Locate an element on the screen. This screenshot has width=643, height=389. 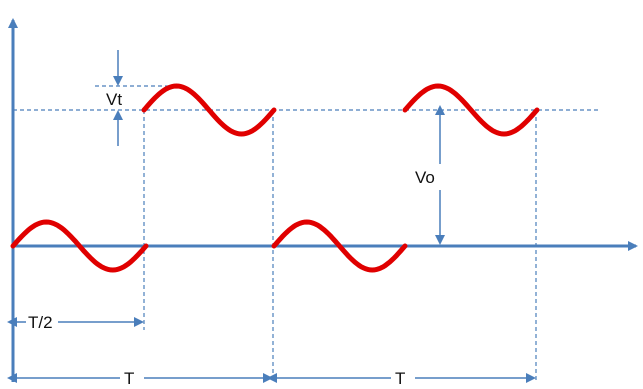
t-half-label: T/2 is located at coordinates (40, 322).